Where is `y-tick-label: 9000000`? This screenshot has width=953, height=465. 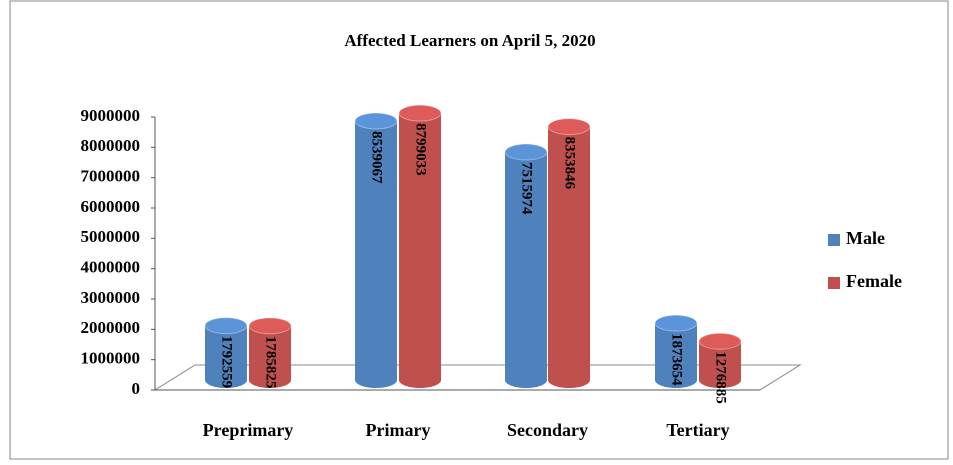 y-tick-label: 9000000 is located at coordinates (111, 115).